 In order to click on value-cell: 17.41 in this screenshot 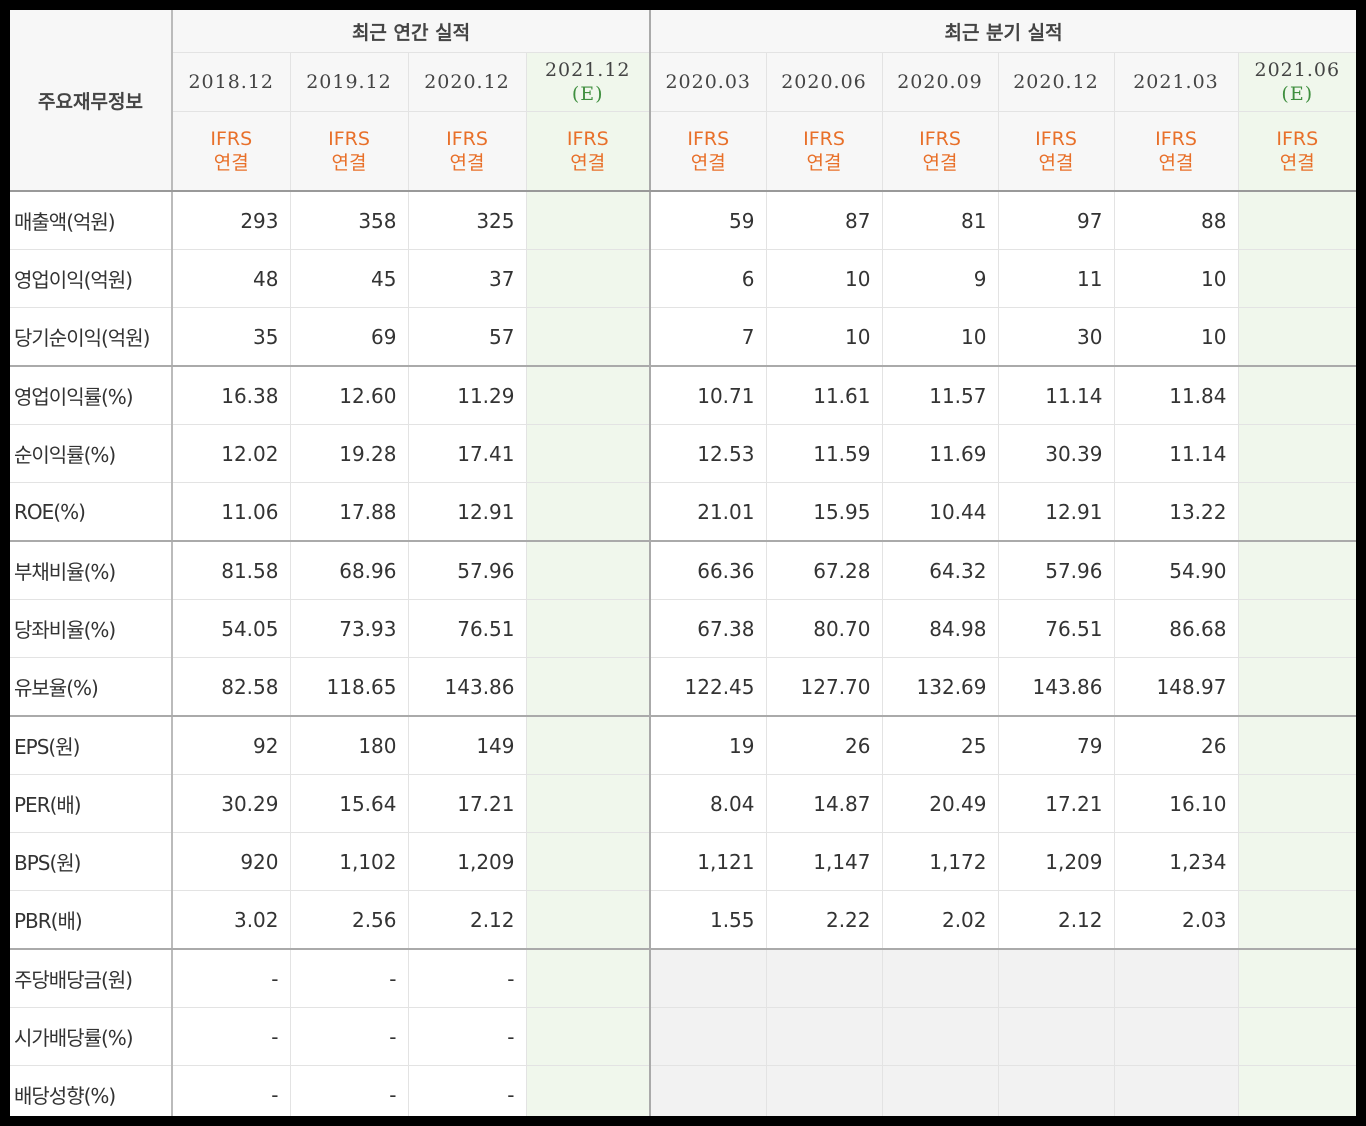, I will do `click(467, 453)`.